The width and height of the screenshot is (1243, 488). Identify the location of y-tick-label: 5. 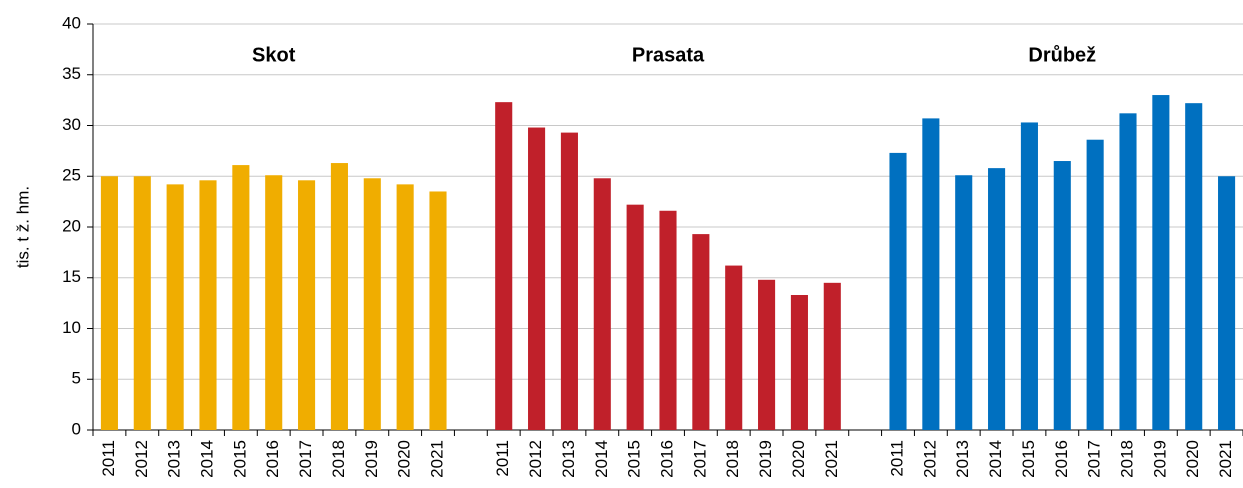
(76, 378).